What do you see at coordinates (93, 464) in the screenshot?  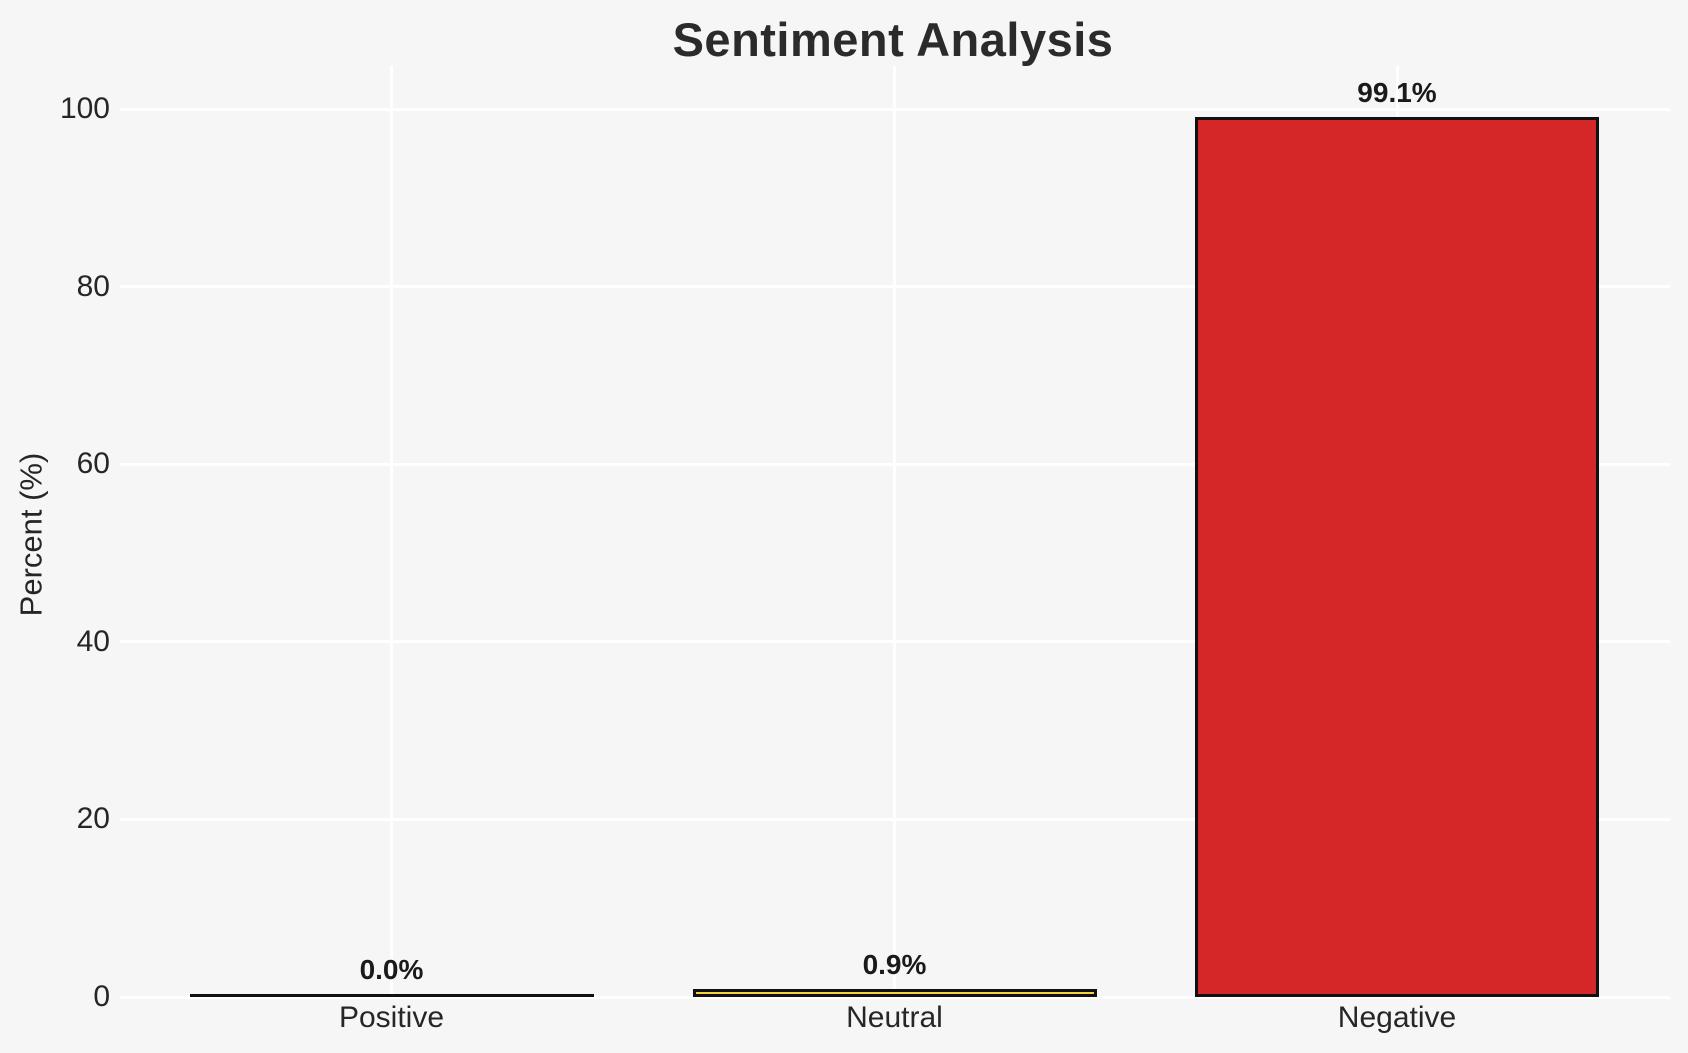 I see `y-tick-label-60: 60` at bounding box center [93, 464].